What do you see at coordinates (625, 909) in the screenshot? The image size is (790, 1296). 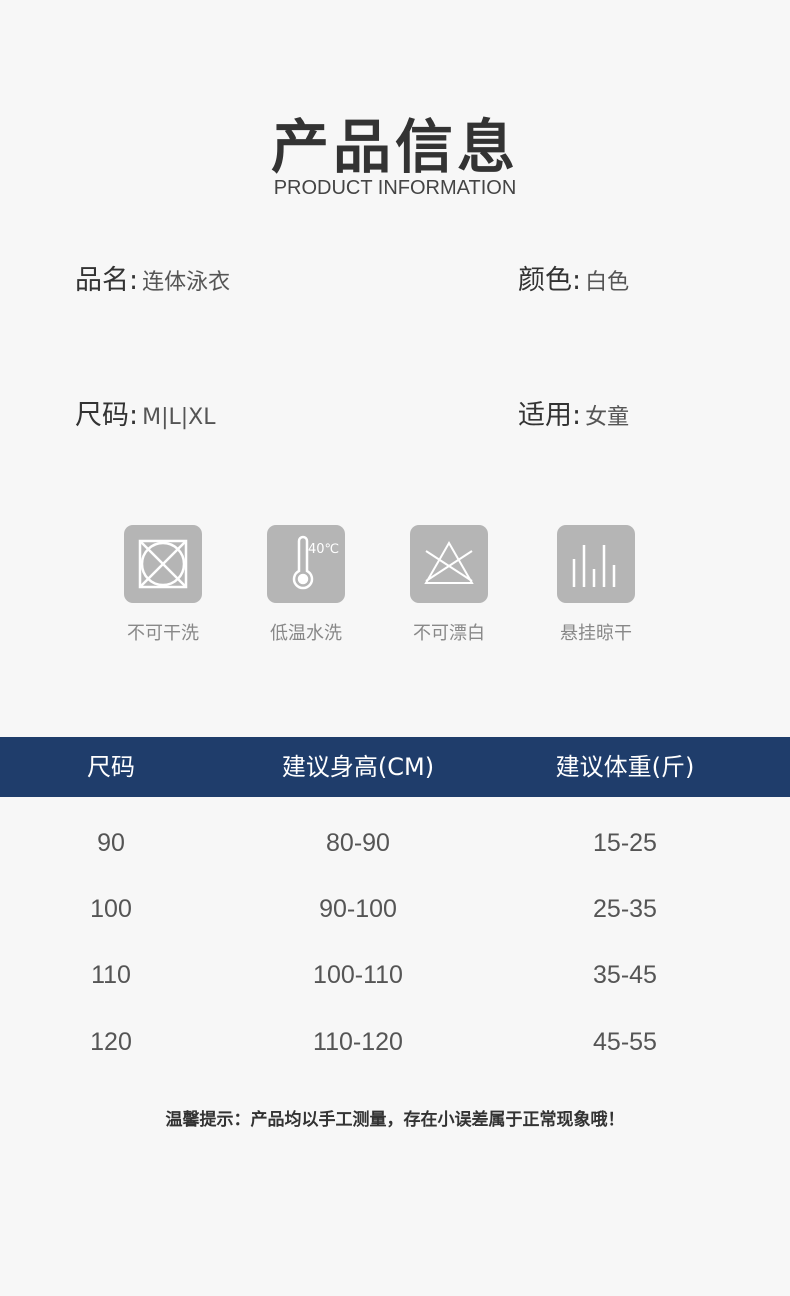 I see `table-cell: 25-35` at bounding box center [625, 909].